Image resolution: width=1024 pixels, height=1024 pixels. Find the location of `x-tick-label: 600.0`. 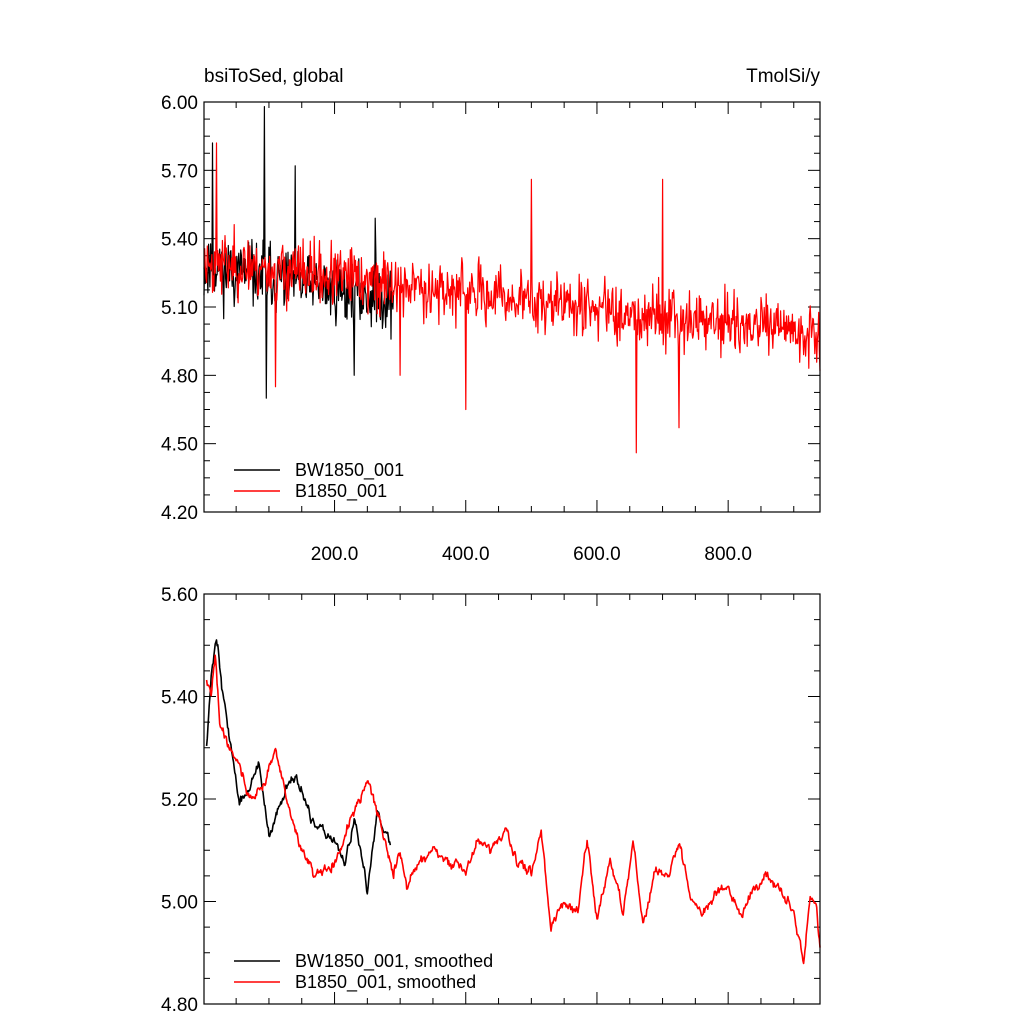

x-tick-label: 600.0 is located at coordinates (597, 554).